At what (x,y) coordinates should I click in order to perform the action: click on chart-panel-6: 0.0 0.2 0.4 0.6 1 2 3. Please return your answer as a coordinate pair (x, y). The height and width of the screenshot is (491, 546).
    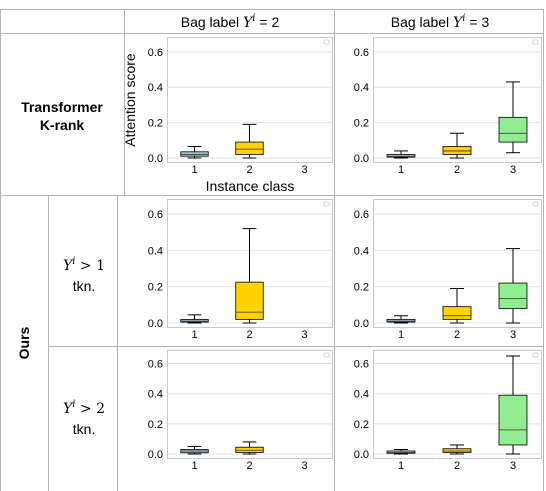
    Looking at the image, I should click on (448, 411).